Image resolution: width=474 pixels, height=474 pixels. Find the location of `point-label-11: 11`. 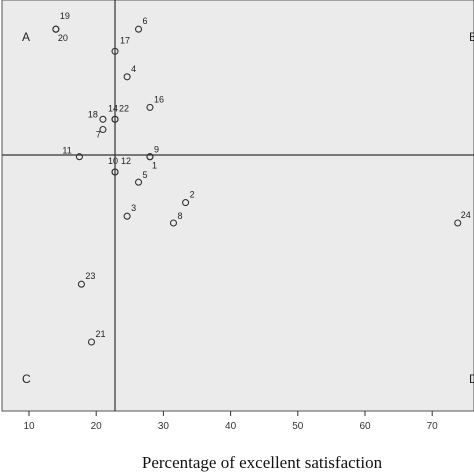

point-label-11: 11 is located at coordinates (66, 151).